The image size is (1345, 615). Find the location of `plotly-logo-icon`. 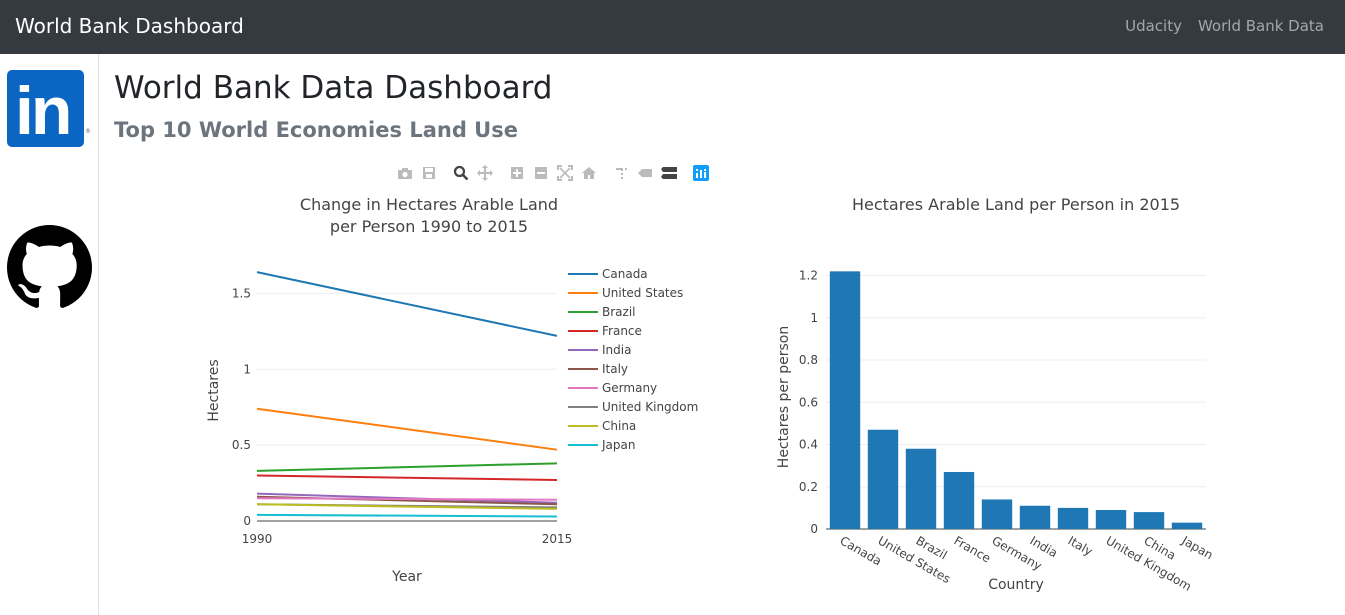

plotly-logo-icon is located at coordinates (701, 173).